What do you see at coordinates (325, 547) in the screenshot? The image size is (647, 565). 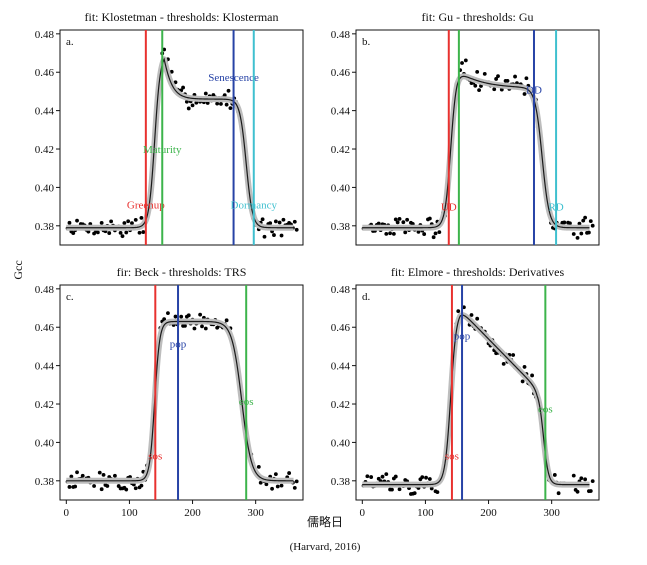 I see `source-caption: (Harvard, 2016)` at bounding box center [325, 547].